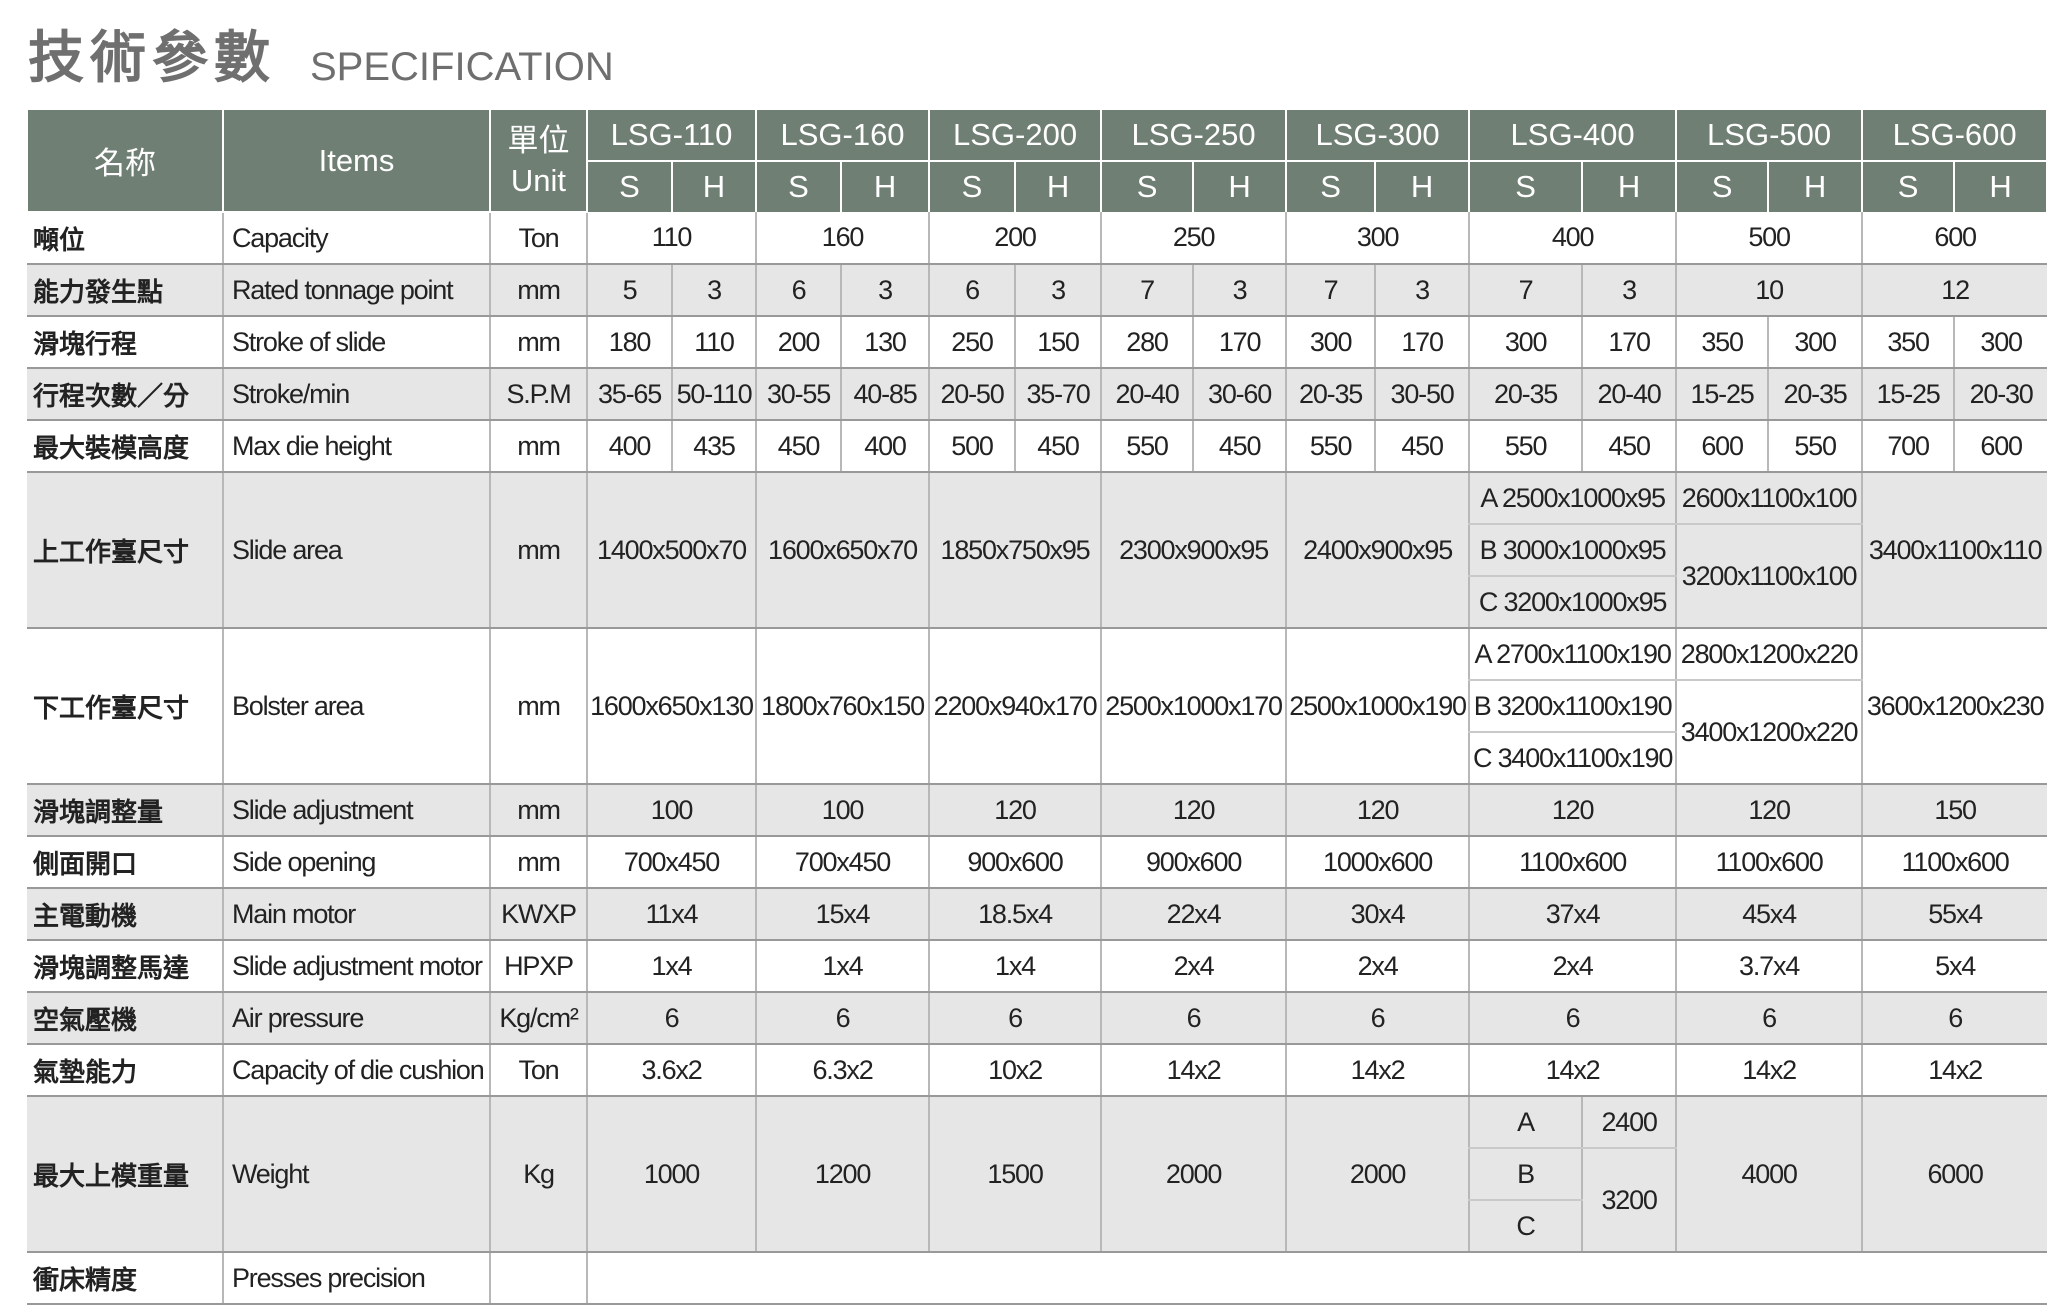 The width and height of the screenshot is (2070, 1305). What do you see at coordinates (1629, 394) in the screenshot?
I see `cell: 20-40` at bounding box center [1629, 394].